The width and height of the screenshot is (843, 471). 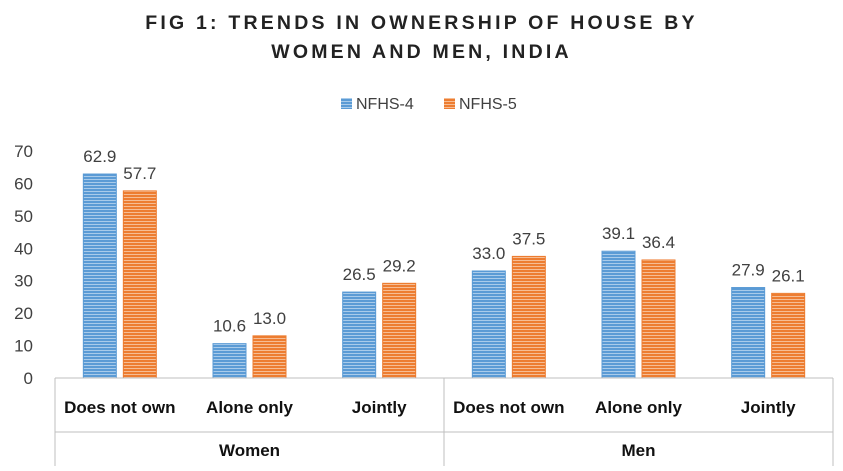 I want to click on legend: NFHS-4 NFHS-5, so click(x=429, y=104).